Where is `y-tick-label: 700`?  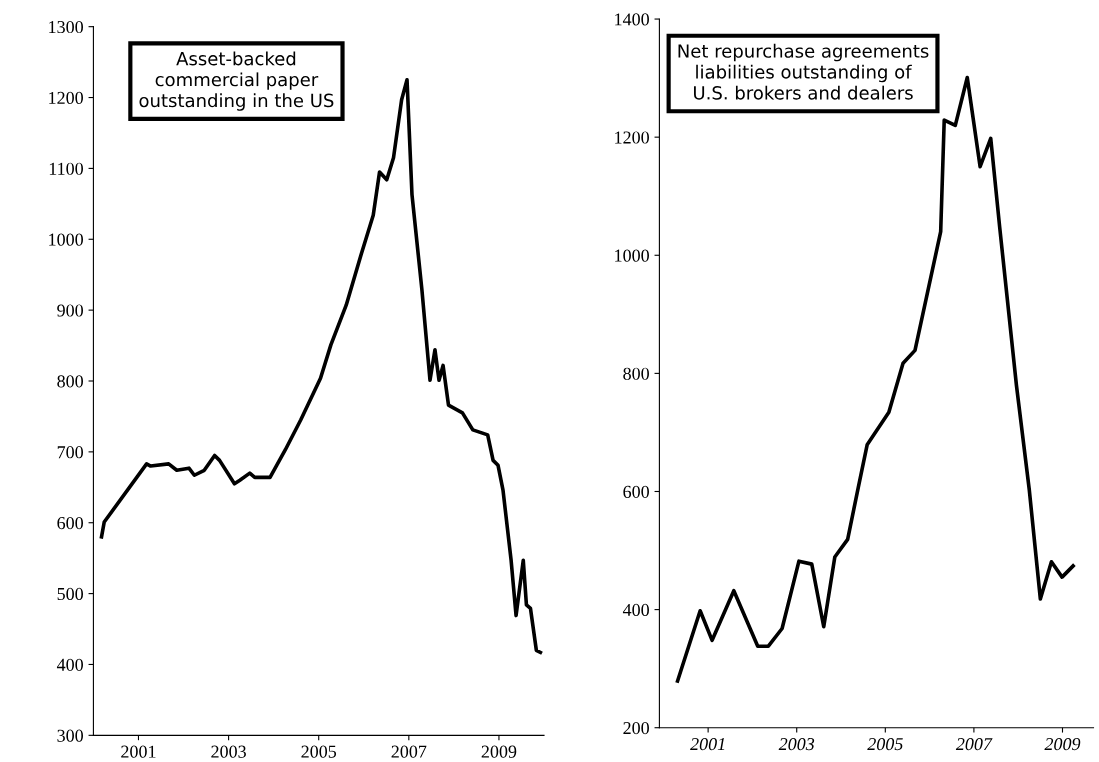
y-tick-label: 700 is located at coordinates (70, 452).